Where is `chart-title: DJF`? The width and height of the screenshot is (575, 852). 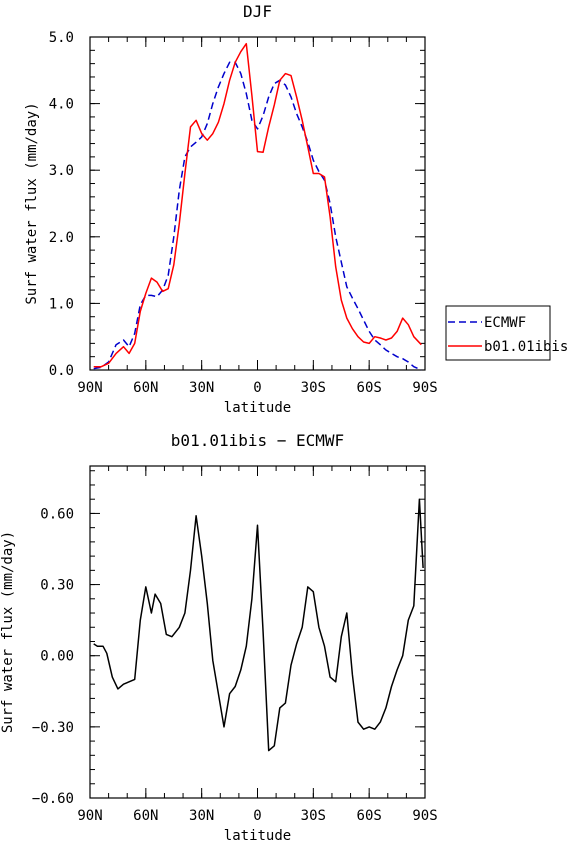
chart-title: DJF is located at coordinates (257, 11).